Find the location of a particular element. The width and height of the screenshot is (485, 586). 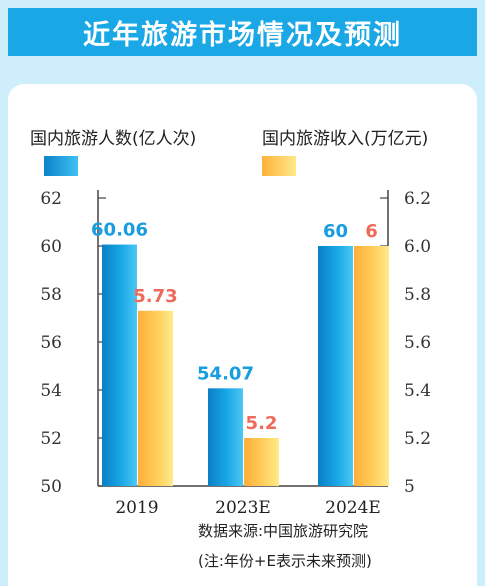

data-label-visitors: 60.06 is located at coordinates (119, 230).